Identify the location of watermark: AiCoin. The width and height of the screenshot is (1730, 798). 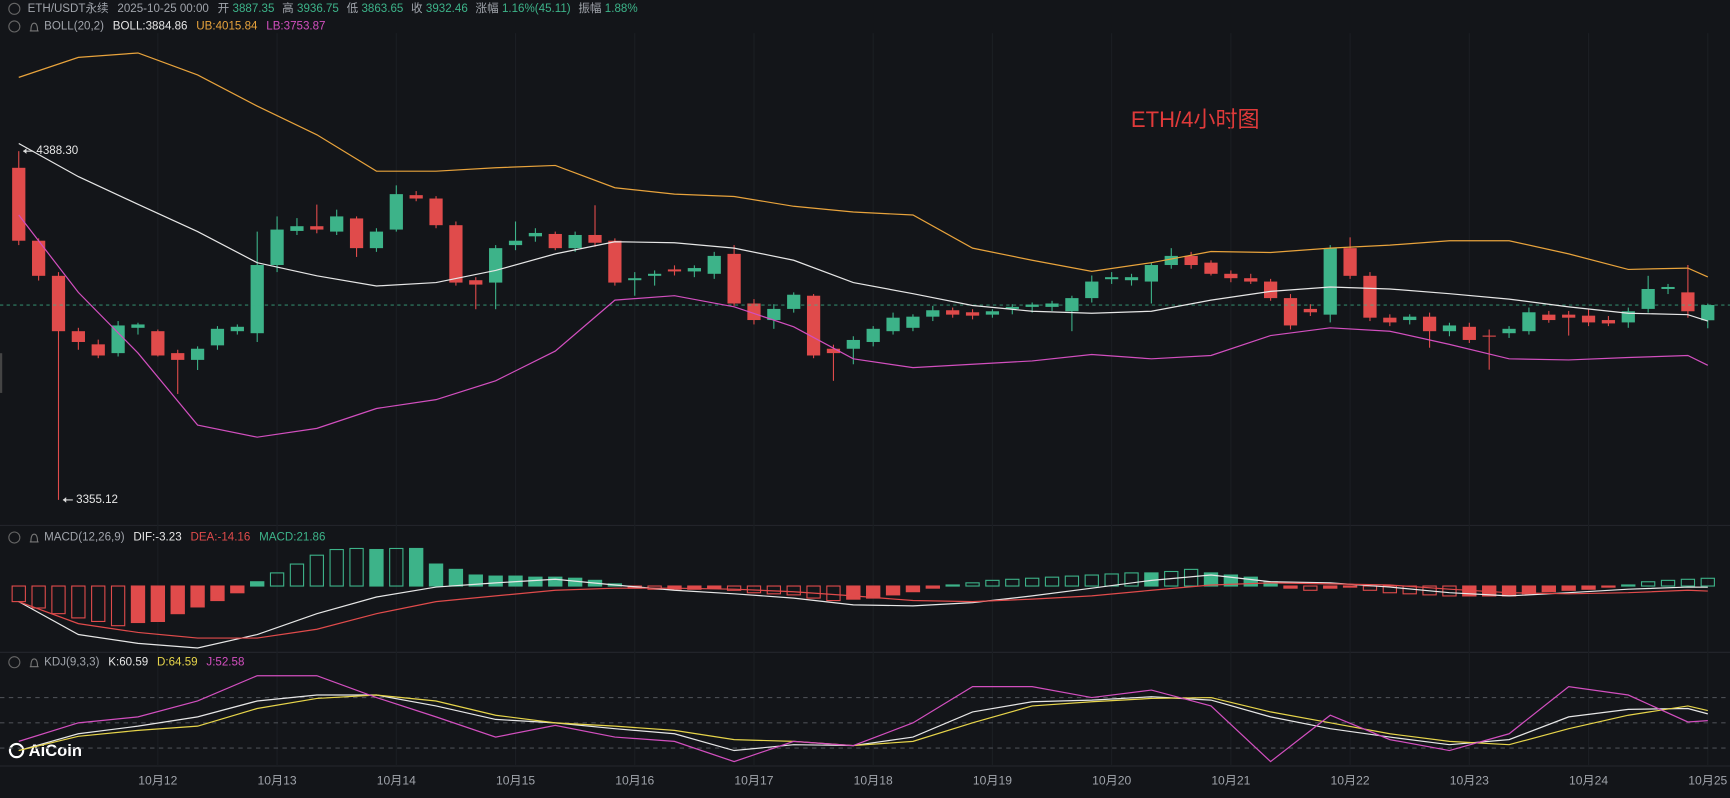
(55, 750).